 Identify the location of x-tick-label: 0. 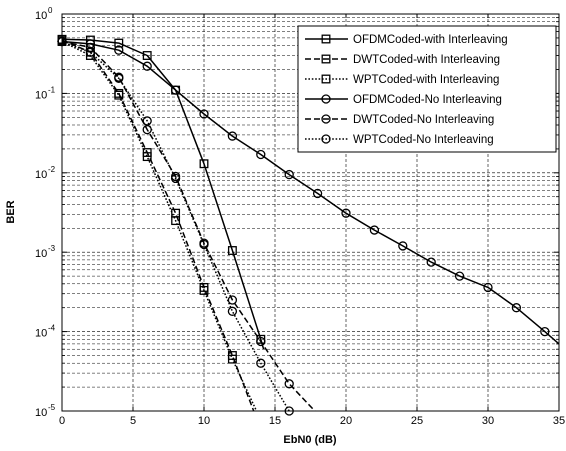
(62, 421).